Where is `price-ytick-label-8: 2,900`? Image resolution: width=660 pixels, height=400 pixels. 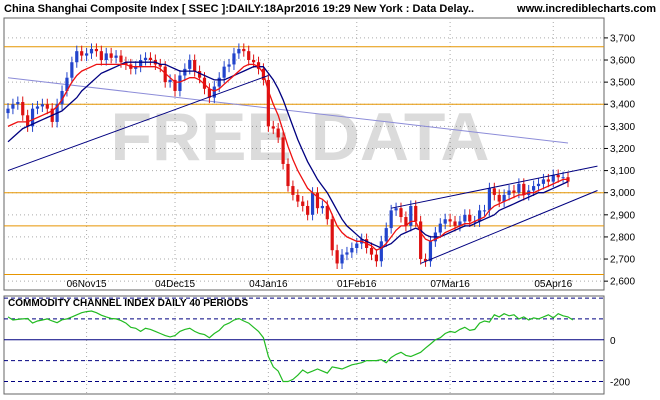 price-ytick-label-8: 2,900 is located at coordinates (622, 215).